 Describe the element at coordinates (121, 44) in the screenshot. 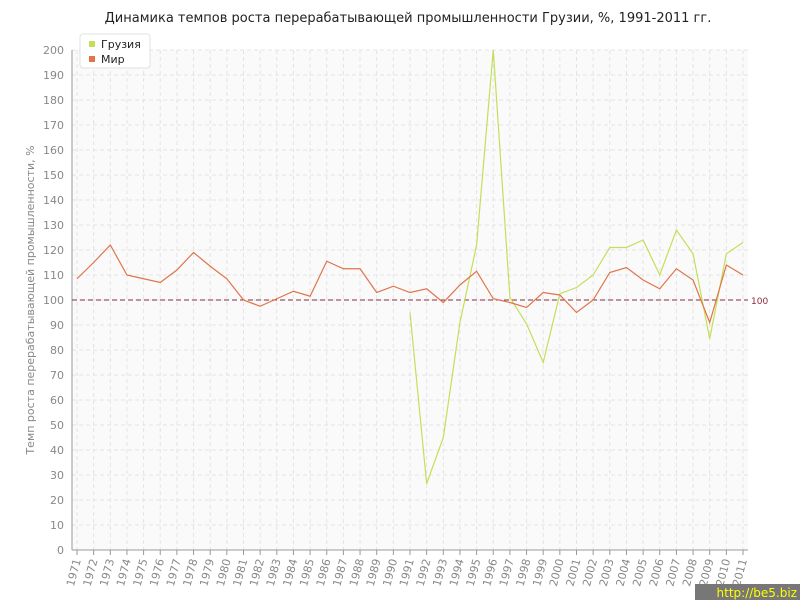

I see `legend-label: Грузия` at that location.